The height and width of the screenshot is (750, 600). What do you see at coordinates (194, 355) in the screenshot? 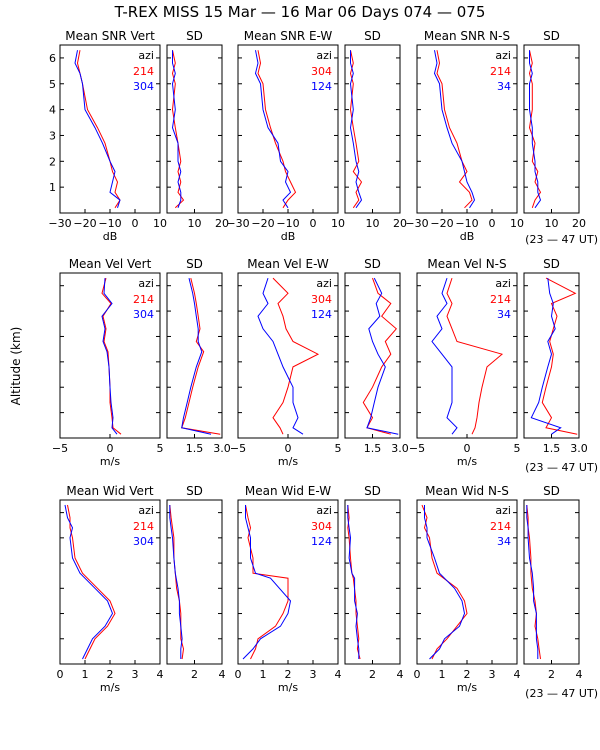
I see `panel-8-frame` at bounding box center [194, 355].